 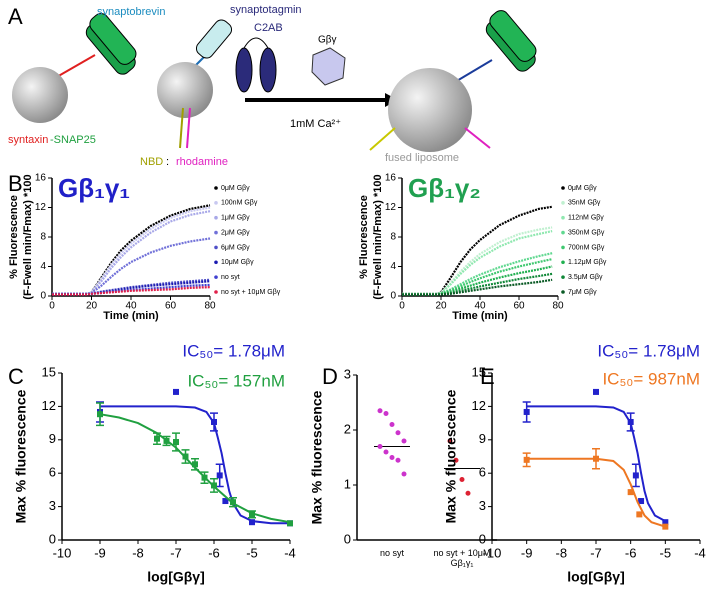 I want to click on snare-complex, so click(x=111, y=44).